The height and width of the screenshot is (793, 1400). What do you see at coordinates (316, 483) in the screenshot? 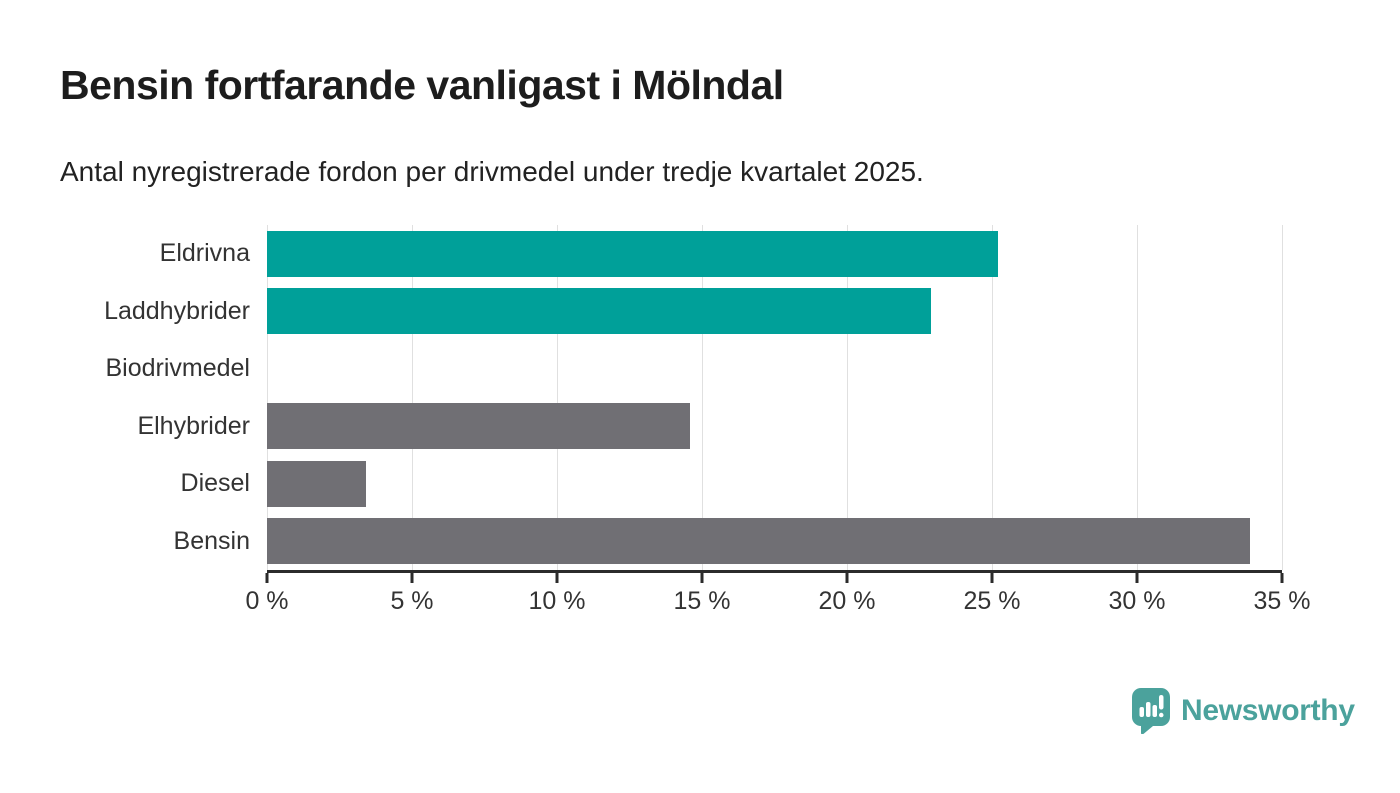
I see `bar-diesel` at bounding box center [316, 483].